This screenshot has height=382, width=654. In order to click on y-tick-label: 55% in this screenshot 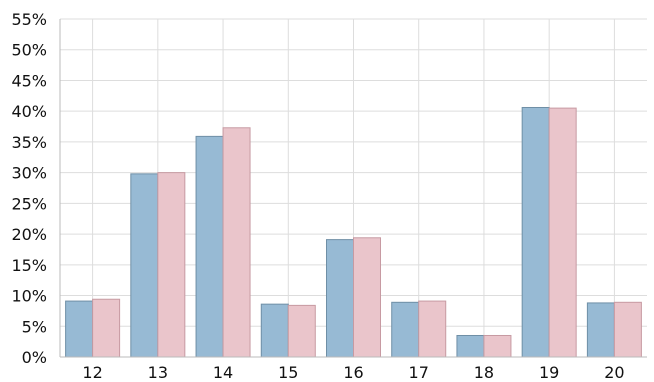, I will do `click(29, 19)`.